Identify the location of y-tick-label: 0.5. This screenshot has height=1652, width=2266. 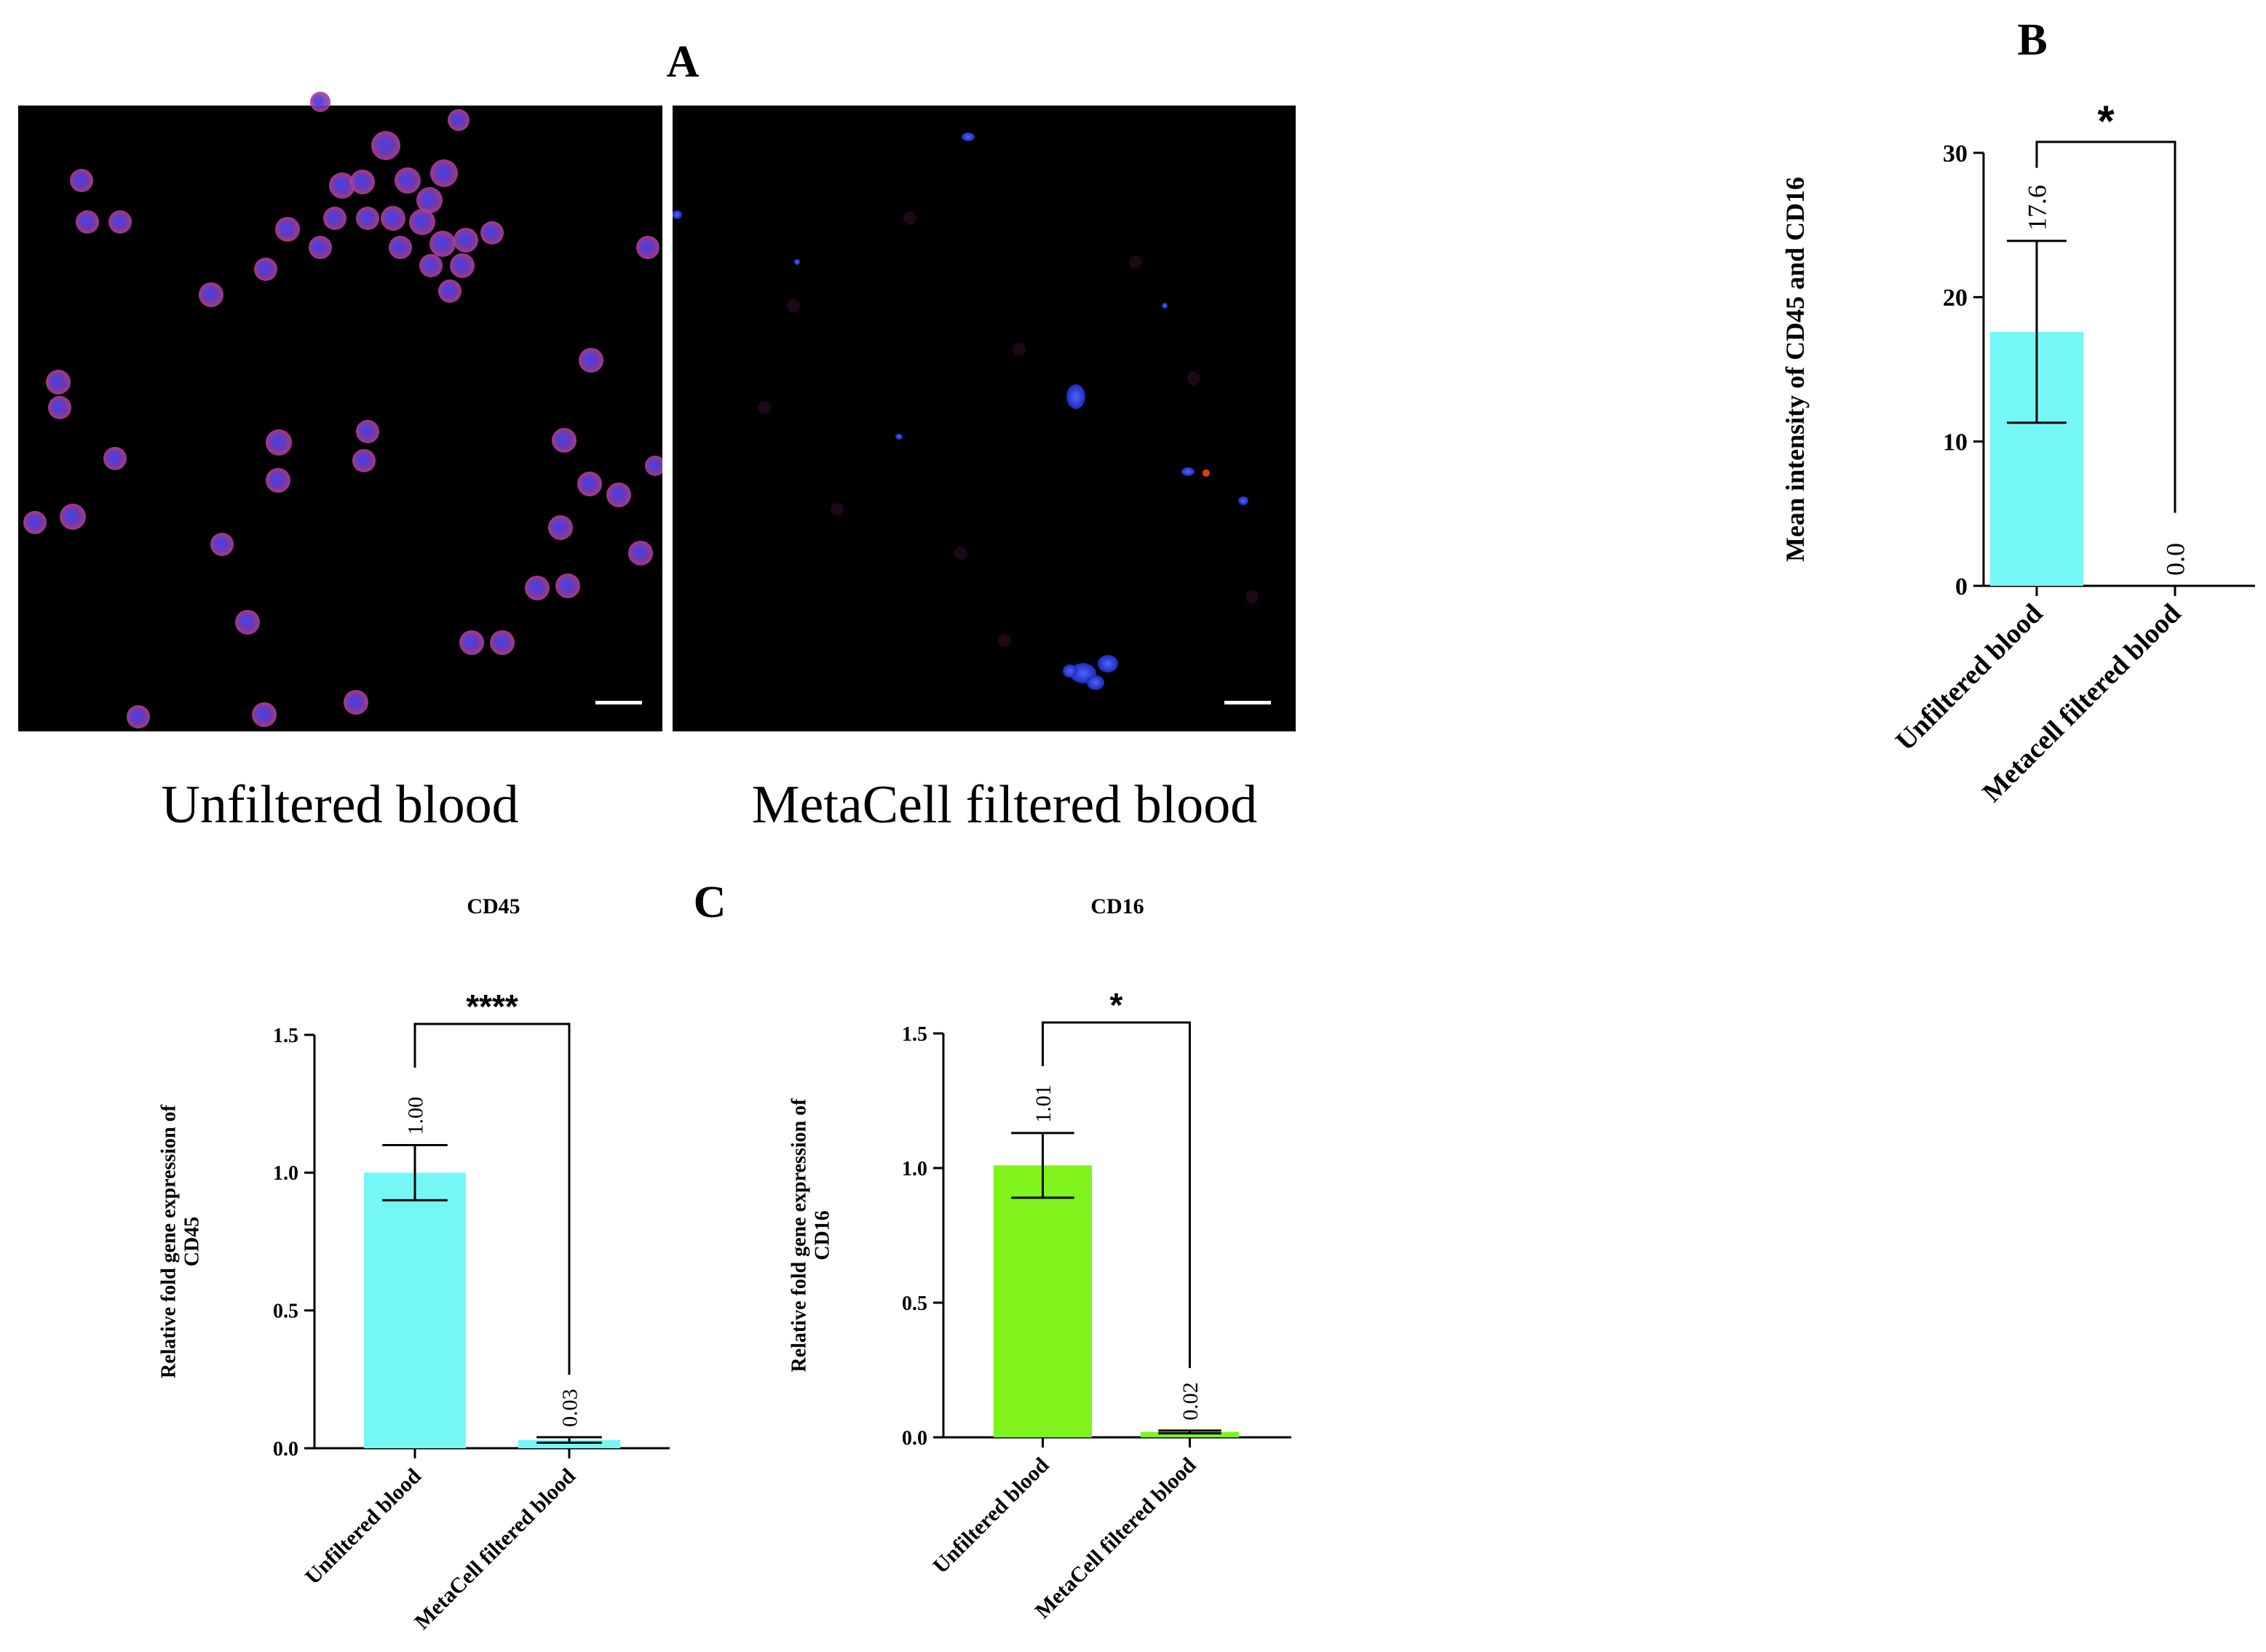
(285, 1311).